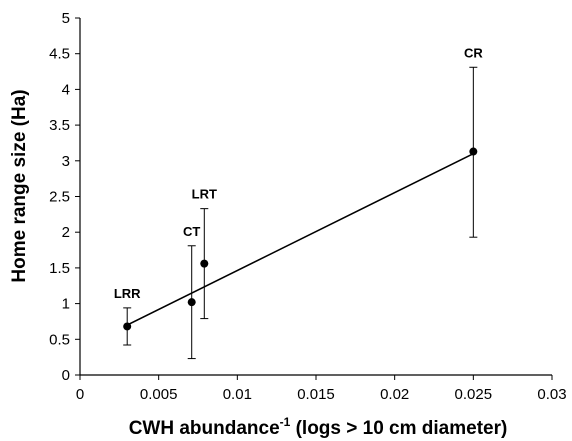 The width and height of the screenshot is (572, 441). Describe the element at coordinates (394, 394) in the screenshot. I see `x-tick-label: 0.02` at that location.